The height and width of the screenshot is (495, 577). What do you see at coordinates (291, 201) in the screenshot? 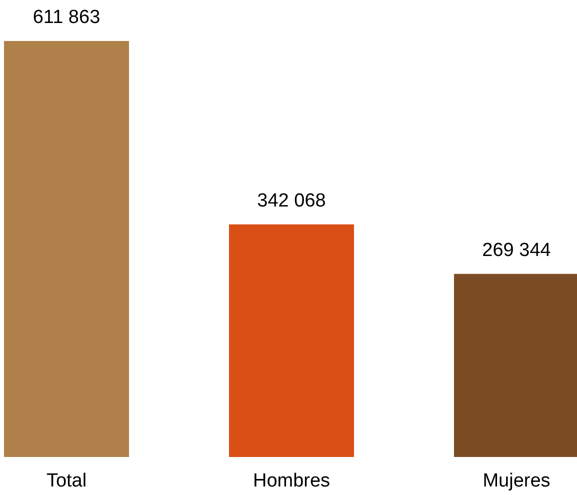
I see `data-label: 342 068` at bounding box center [291, 201].